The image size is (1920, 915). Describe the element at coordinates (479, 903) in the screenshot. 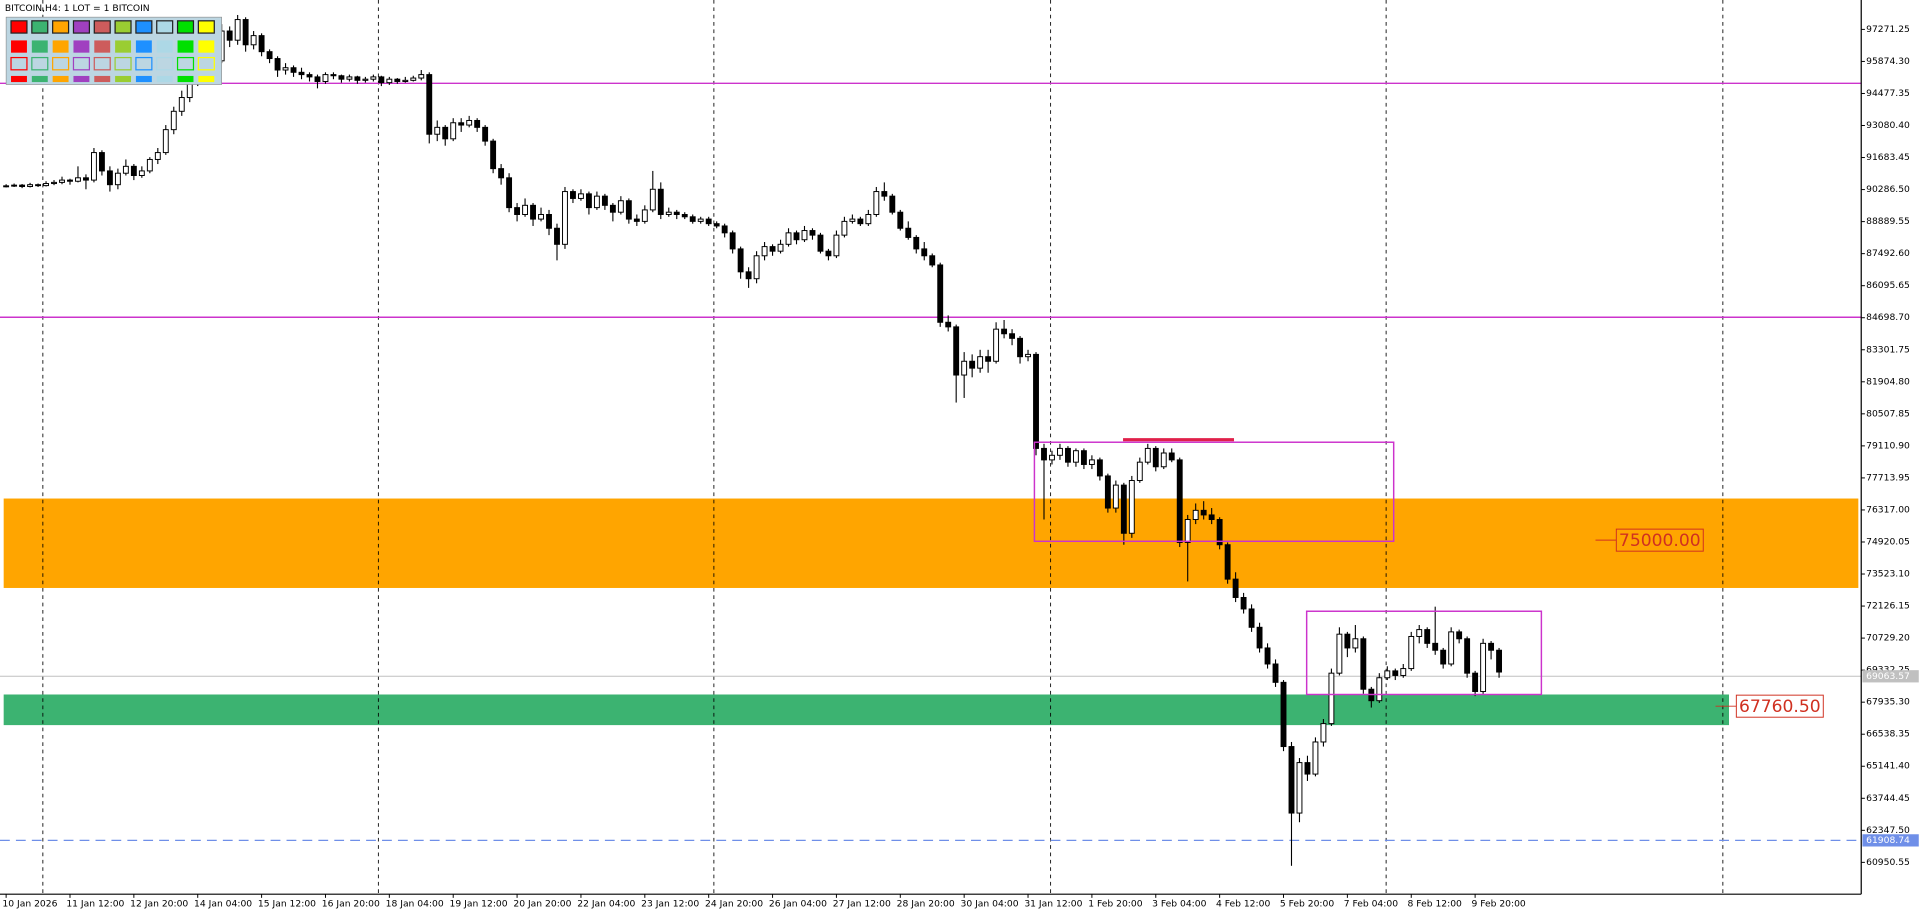

I see `x-tick-label: 19 Jan 12:00` at that location.